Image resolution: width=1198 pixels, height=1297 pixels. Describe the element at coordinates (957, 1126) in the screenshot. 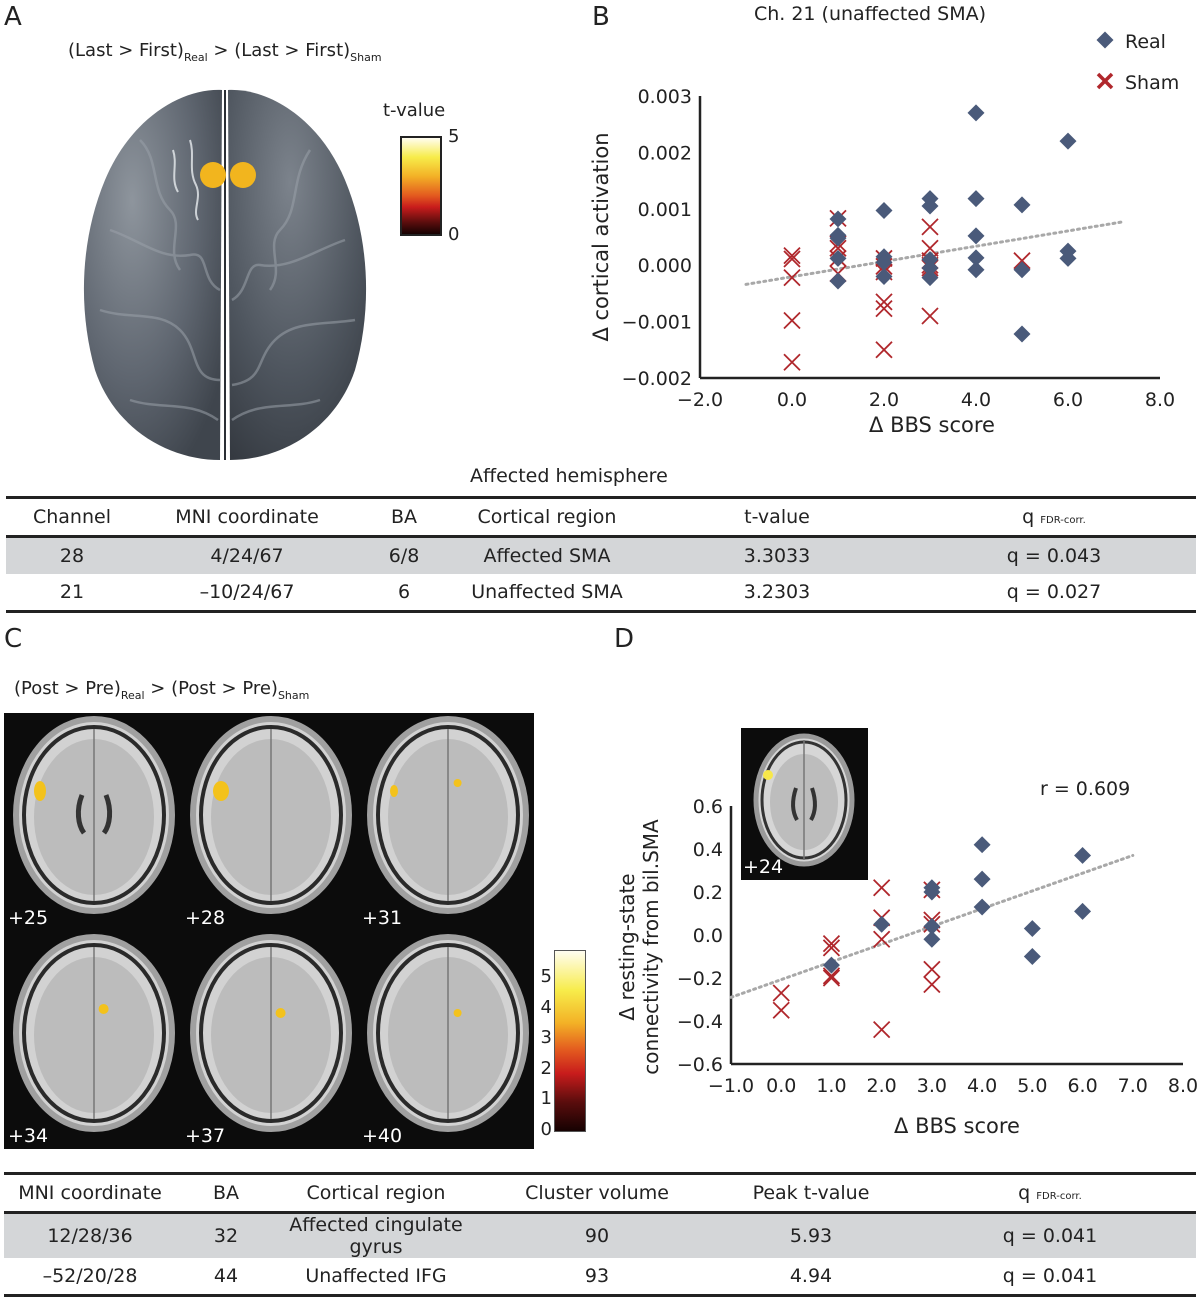

I see `chart-d-xlabel: Δ BBS score` at that location.